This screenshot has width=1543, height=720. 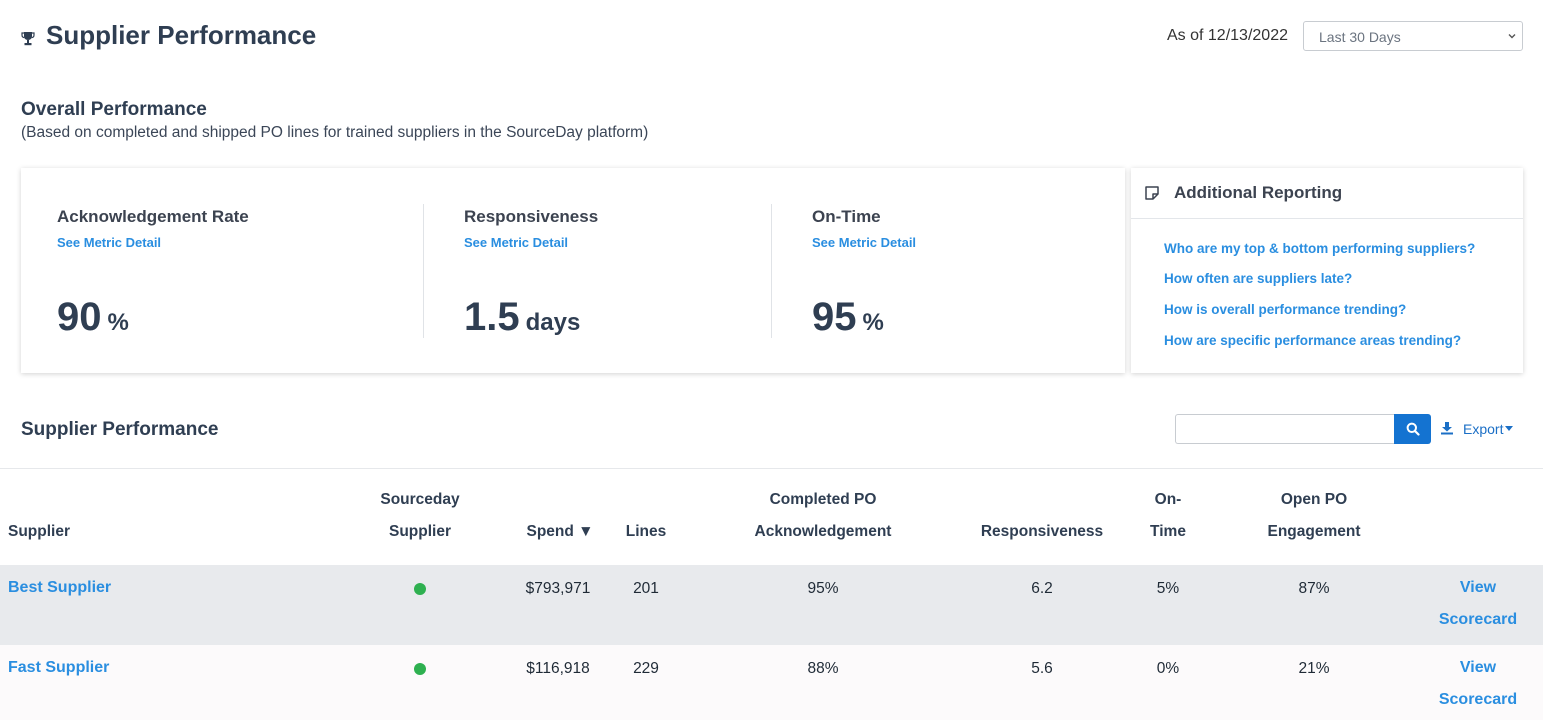 I want to click on column-header-lines: Lines, so click(x=646, y=531).